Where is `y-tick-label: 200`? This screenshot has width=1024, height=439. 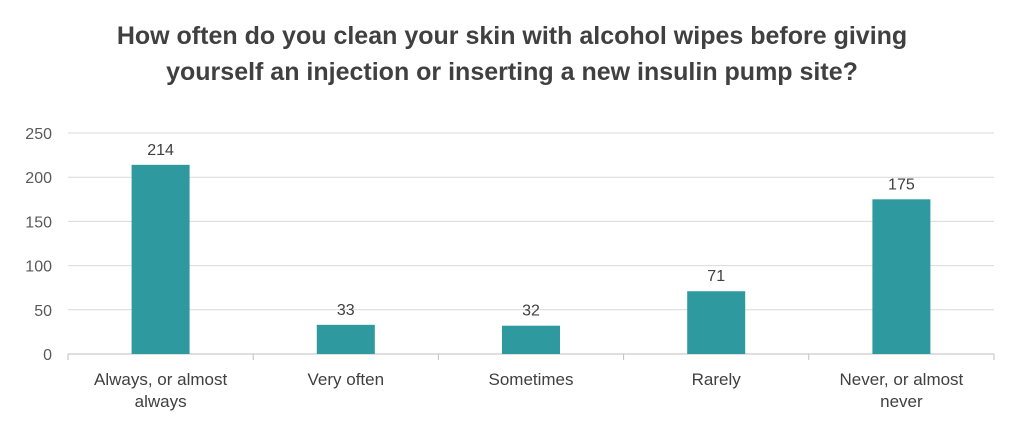
y-tick-label: 200 is located at coordinates (38, 178).